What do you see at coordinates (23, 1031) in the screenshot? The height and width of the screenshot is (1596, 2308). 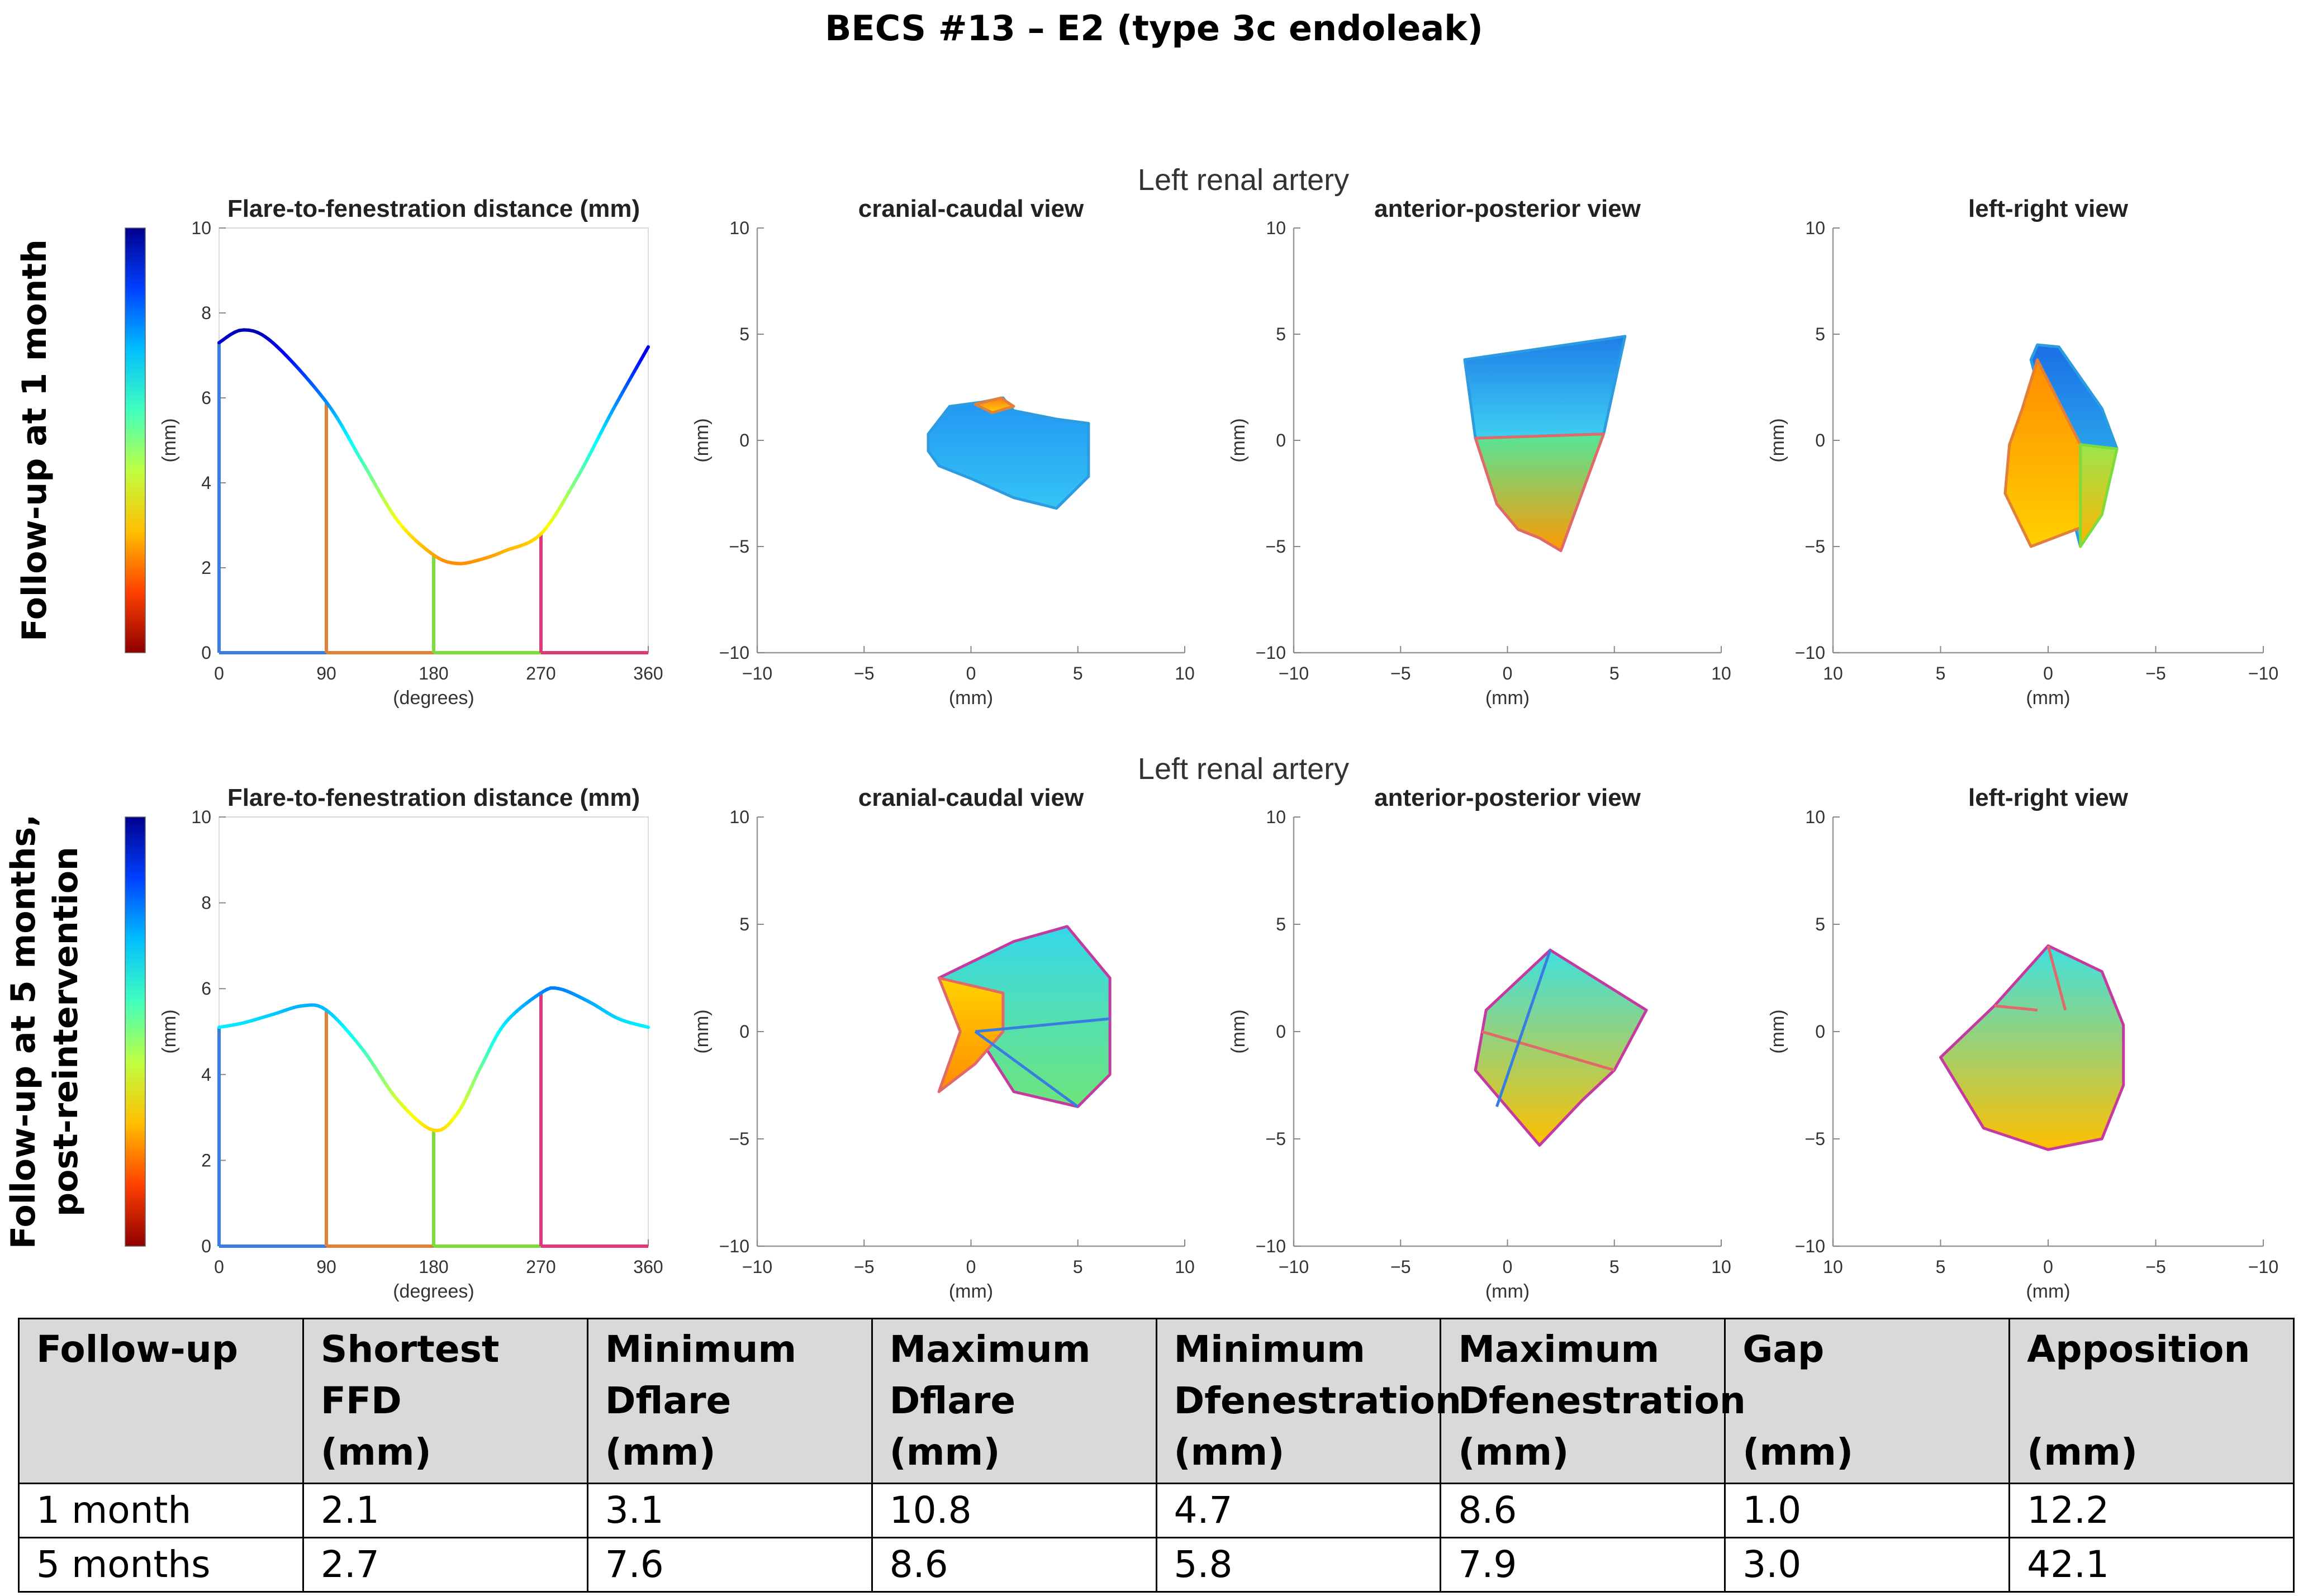 I see `row-label: Follow-up at 5 months,` at bounding box center [23, 1031].